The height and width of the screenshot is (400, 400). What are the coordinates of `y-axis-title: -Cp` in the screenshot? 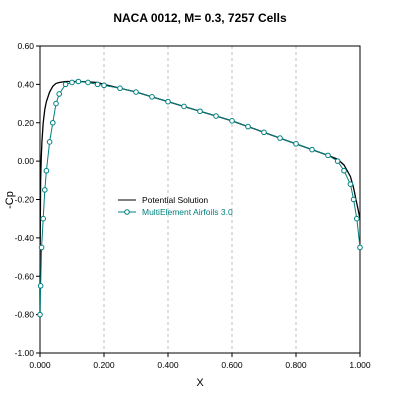 It's located at (10, 200).